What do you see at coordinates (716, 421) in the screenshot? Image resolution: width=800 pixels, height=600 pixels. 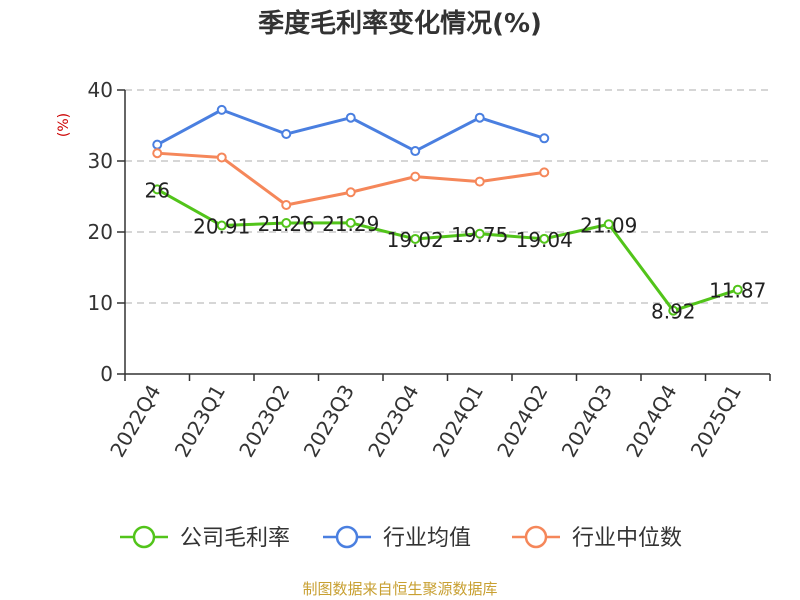 I see `x-tick-label: 2025Q1` at bounding box center [716, 421].